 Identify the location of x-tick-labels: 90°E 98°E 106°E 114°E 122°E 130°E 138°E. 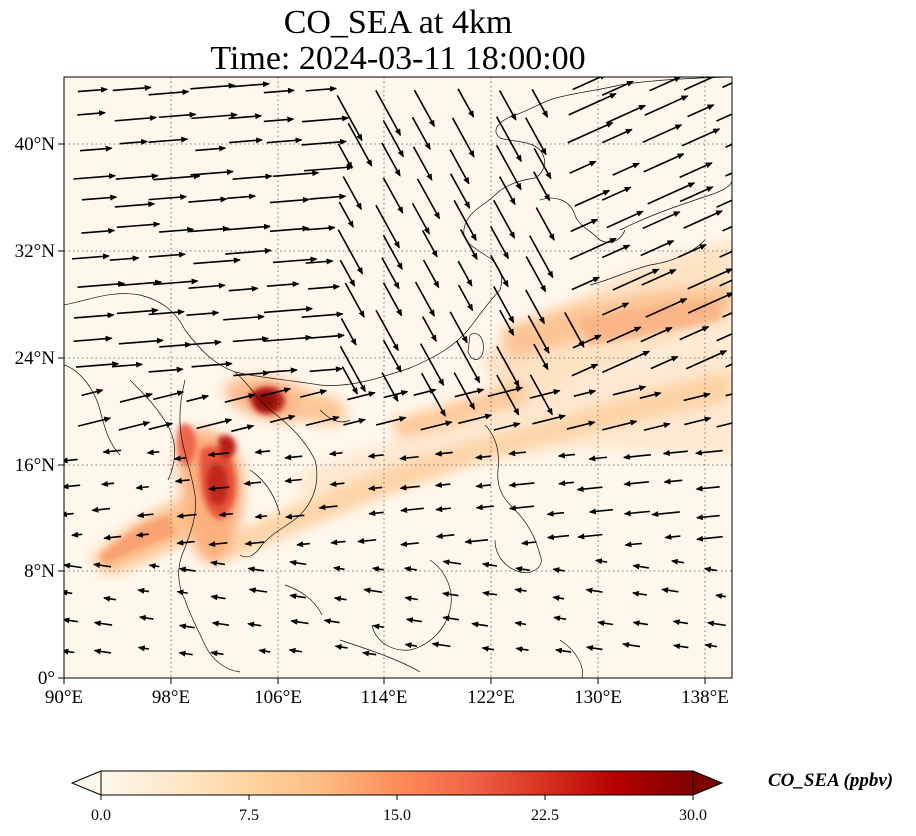
(387, 697).